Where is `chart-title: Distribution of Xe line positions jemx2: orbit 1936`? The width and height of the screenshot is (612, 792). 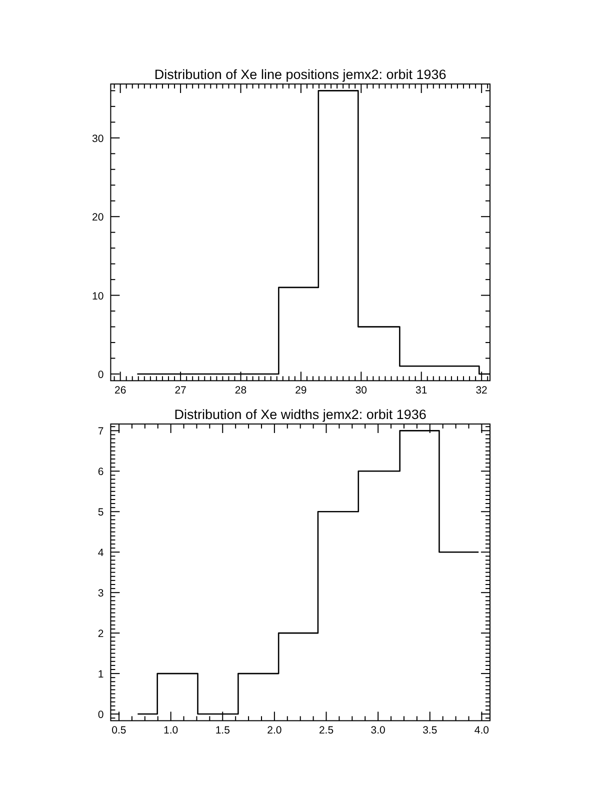 chart-title: Distribution of Xe line positions jemx2: orbit 1936 is located at coordinates (300, 74).